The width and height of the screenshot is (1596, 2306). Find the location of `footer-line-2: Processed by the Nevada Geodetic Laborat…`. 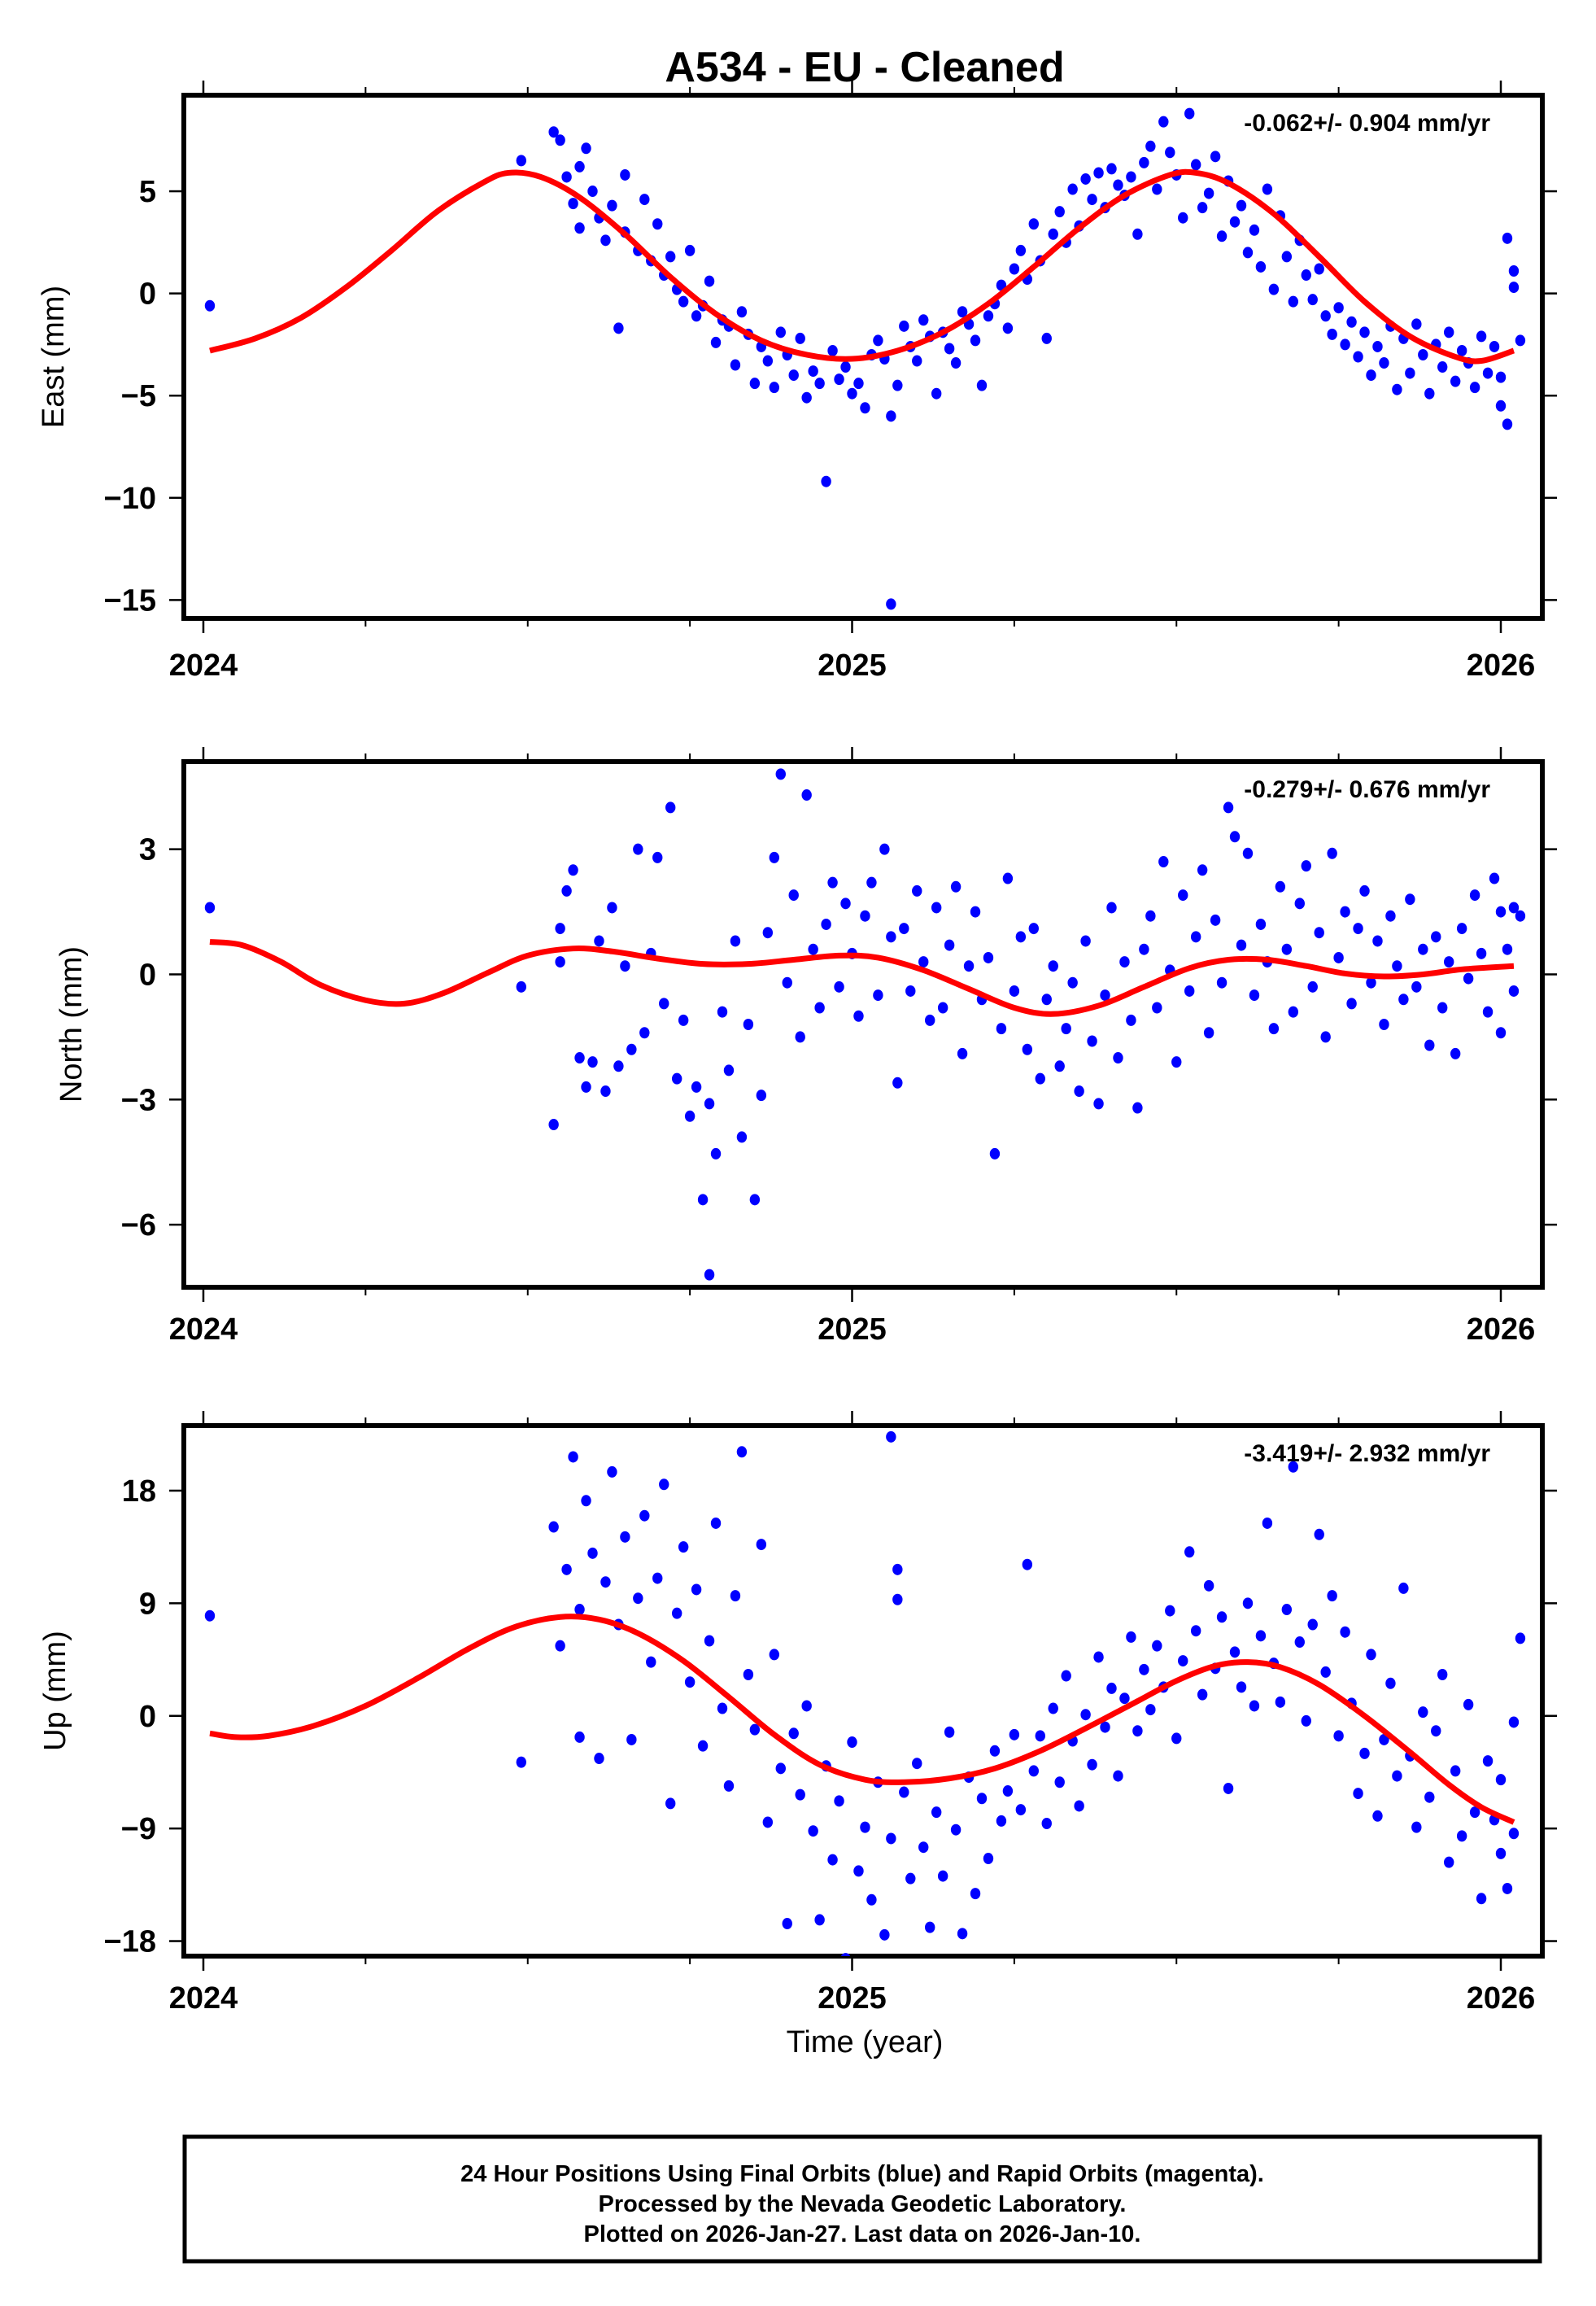

footer-line-2: Processed by the Nevada Geodetic Laborat… is located at coordinates (863, 2204).